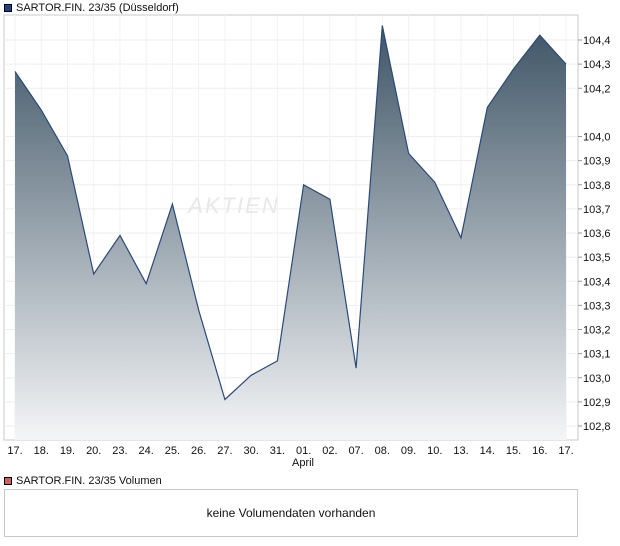  Describe the element at coordinates (89, 481) in the screenshot. I see `volume-legend-label: SARTOR.FIN. 23/35 Volumen` at that location.